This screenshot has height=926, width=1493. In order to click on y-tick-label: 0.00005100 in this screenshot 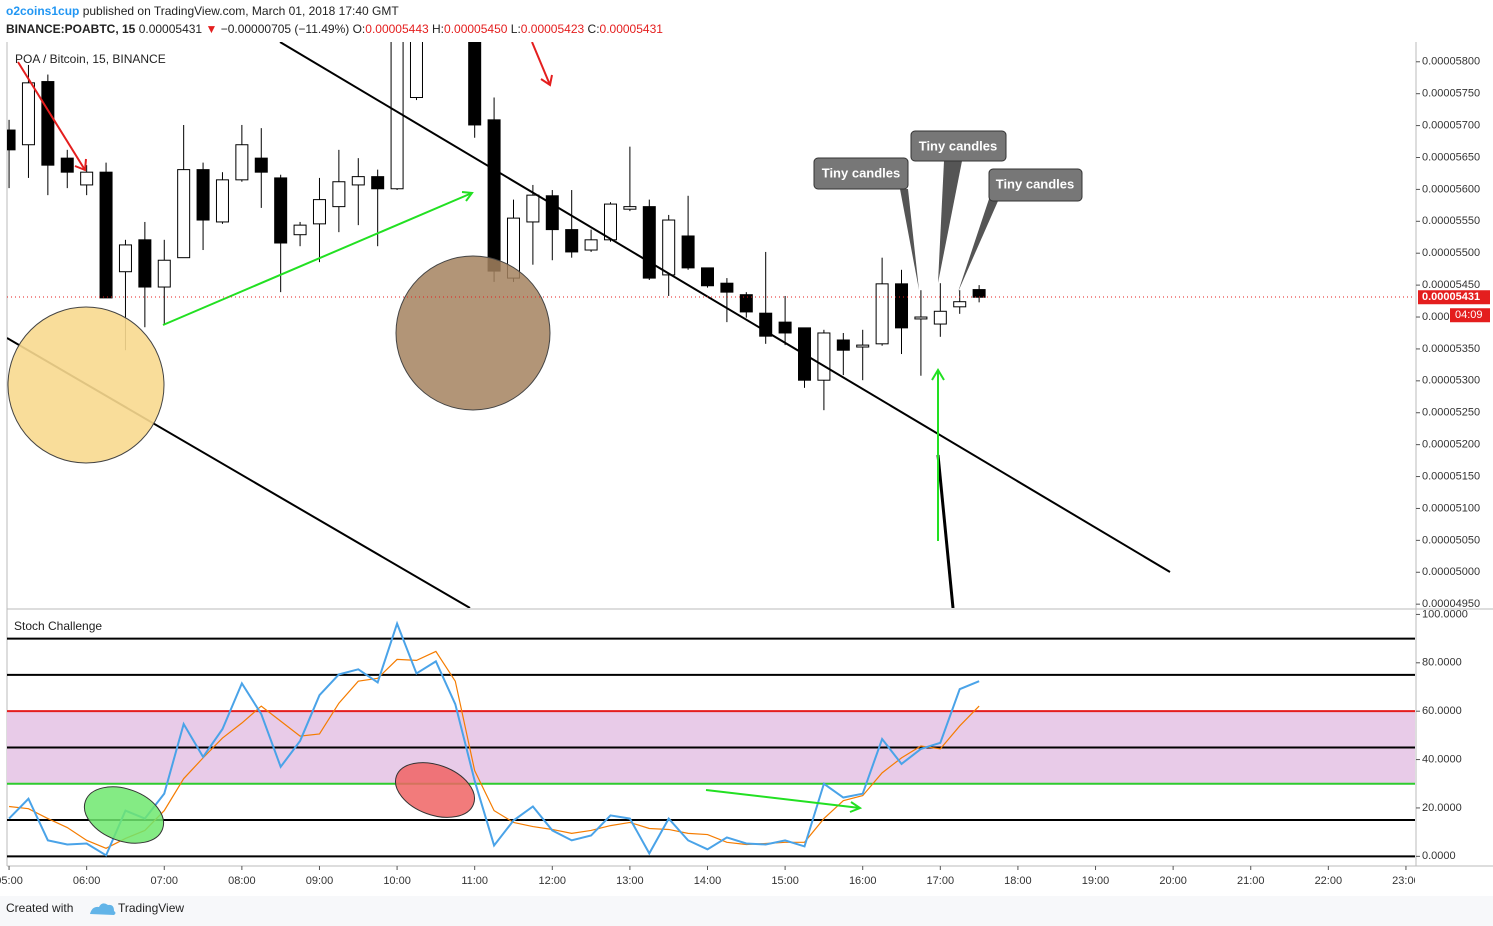, I will do `click(1451, 508)`.